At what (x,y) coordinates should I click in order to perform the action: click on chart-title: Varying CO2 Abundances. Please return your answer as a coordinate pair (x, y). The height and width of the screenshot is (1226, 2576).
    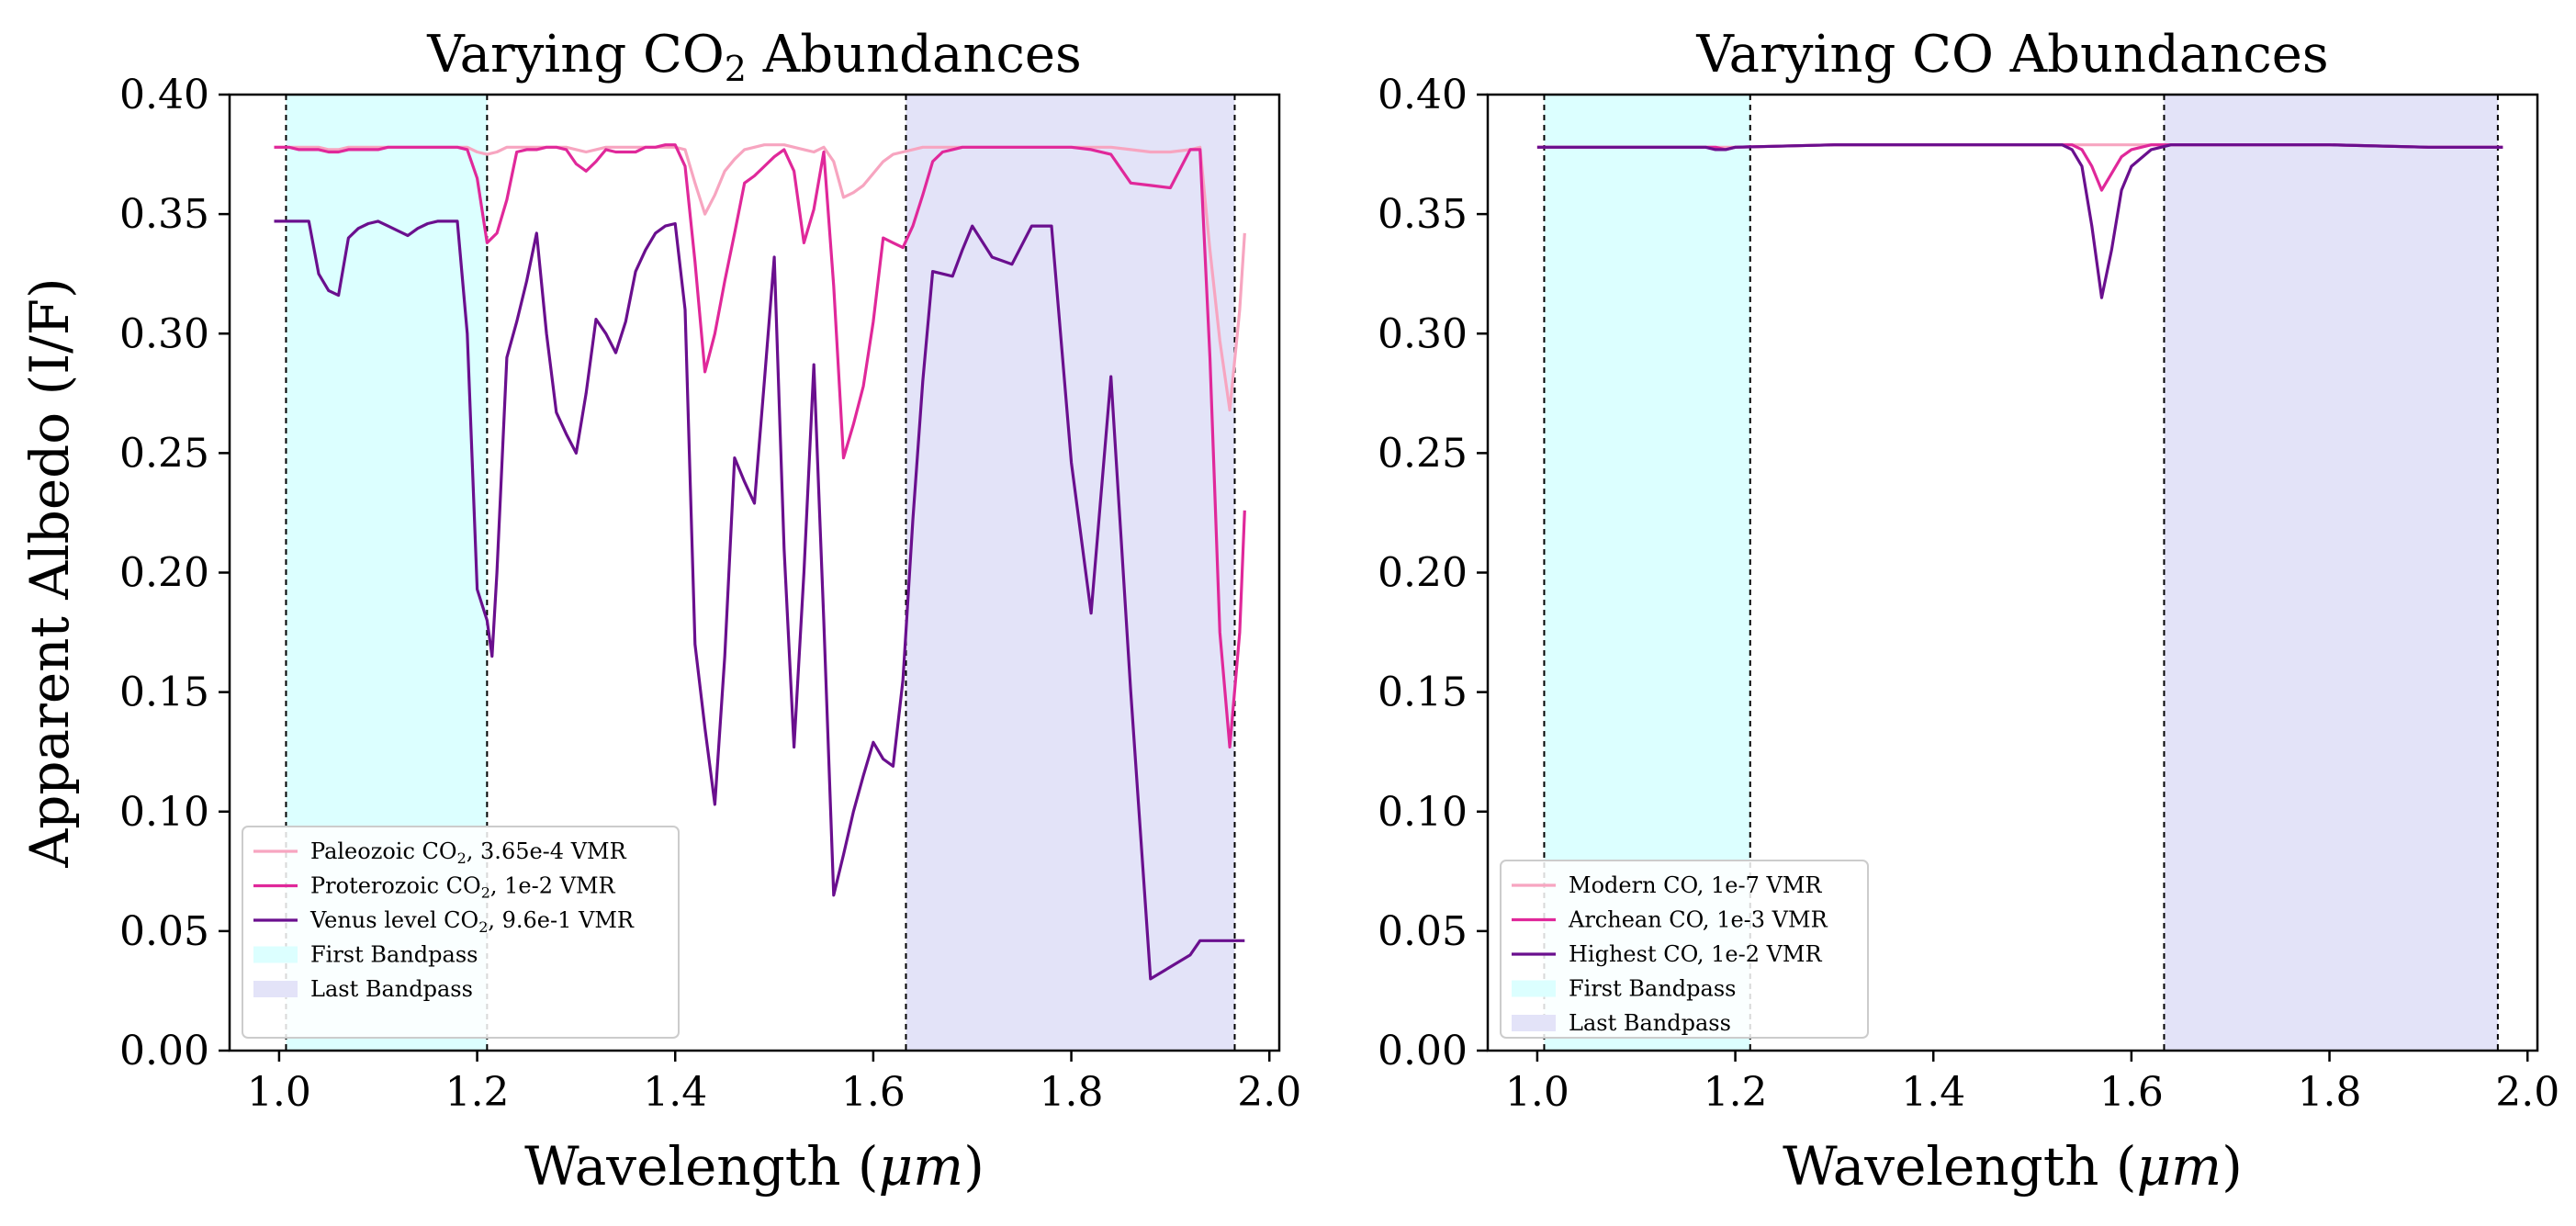
    Looking at the image, I should click on (753, 57).